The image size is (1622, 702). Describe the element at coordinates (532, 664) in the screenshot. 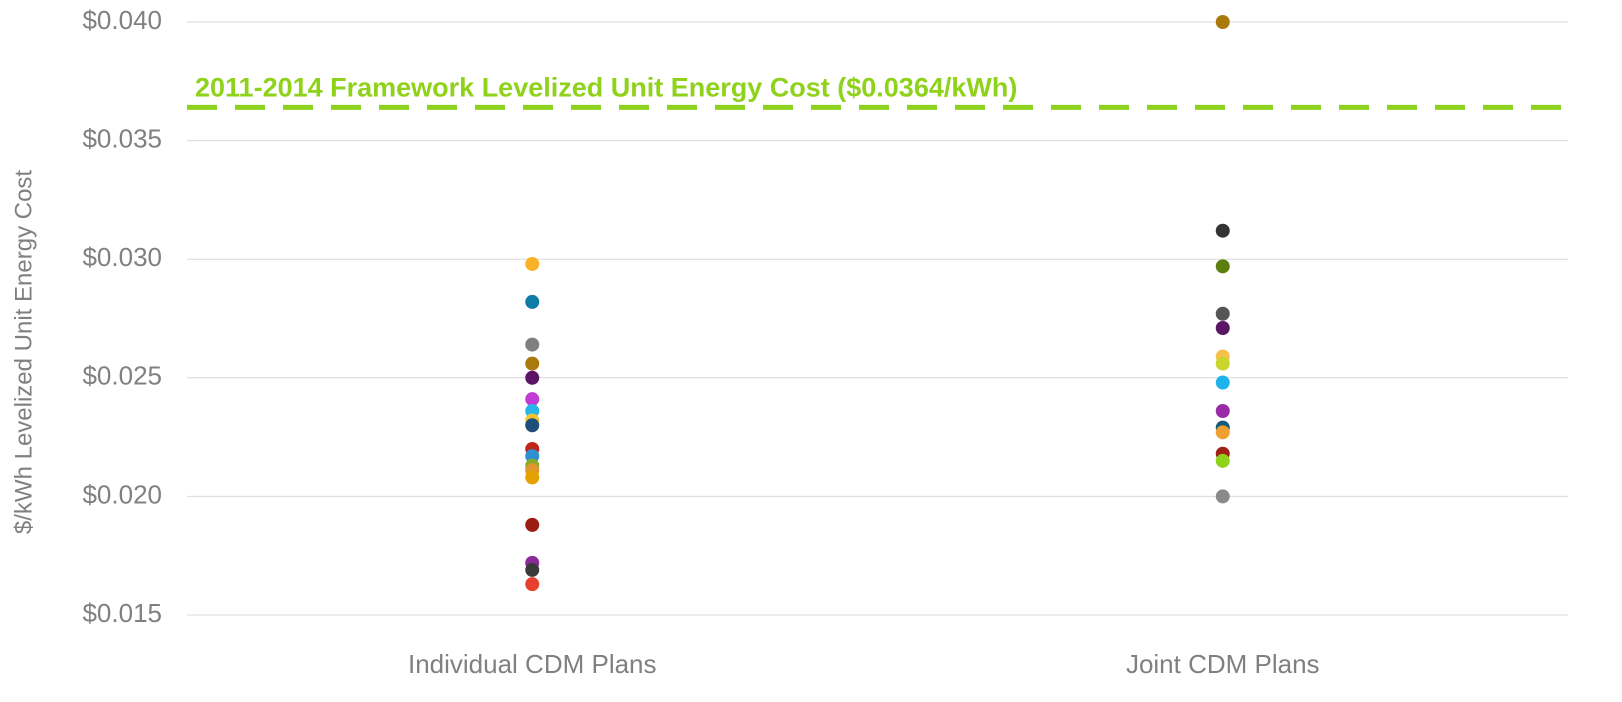

I see `x-tick-label: Individual CDM Plans` at that location.